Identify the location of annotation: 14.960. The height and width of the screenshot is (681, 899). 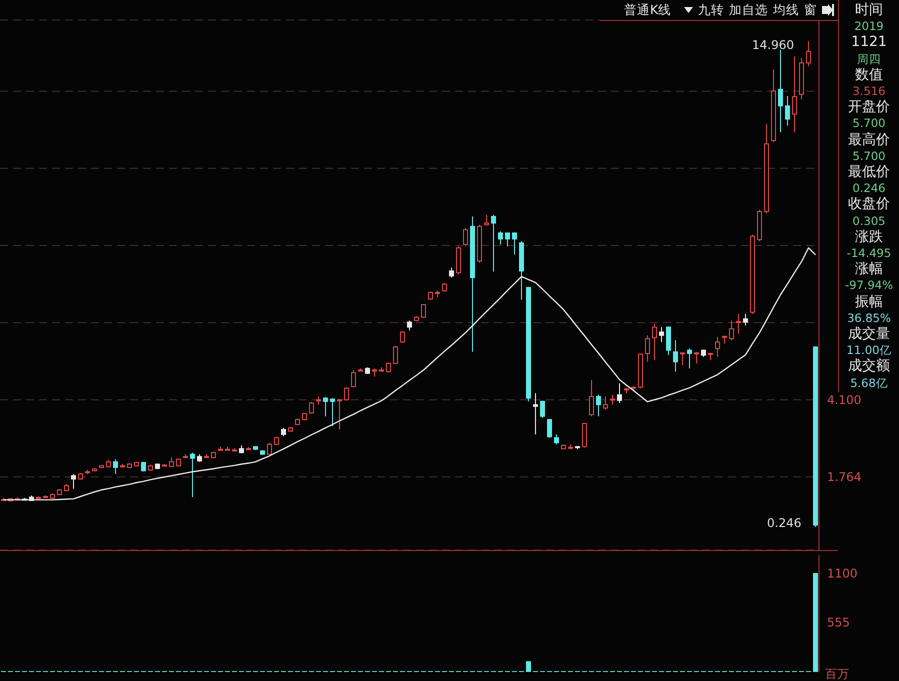
(773, 45).